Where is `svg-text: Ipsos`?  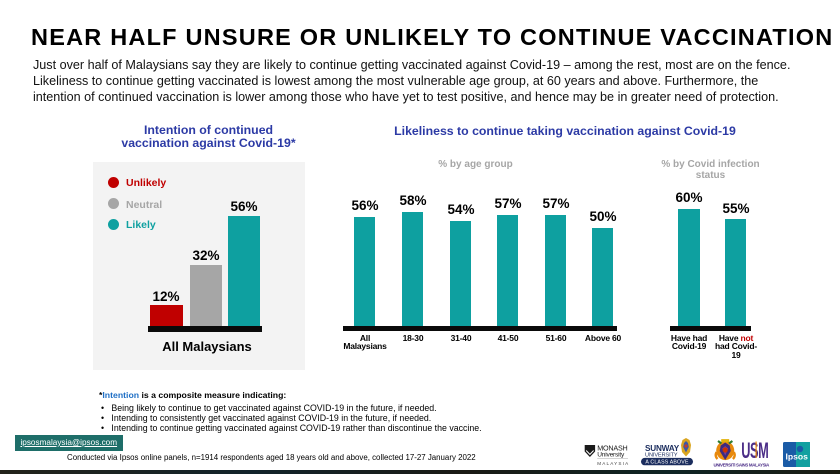
svg-text: Ipsos is located at coordinates (796, 457).